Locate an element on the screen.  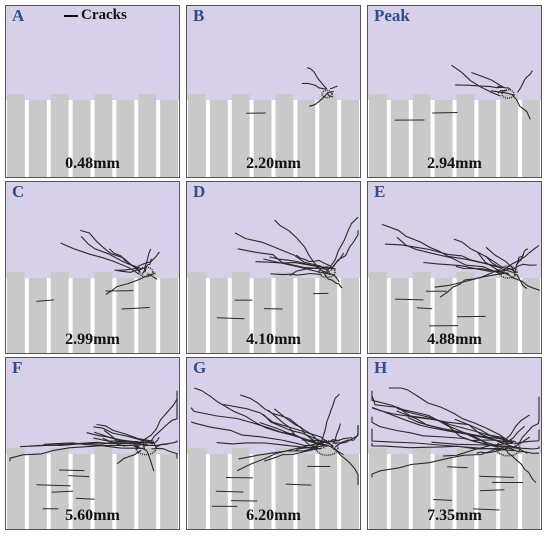
panel-g: G 6.20mm is located at coordinates (273, 443).